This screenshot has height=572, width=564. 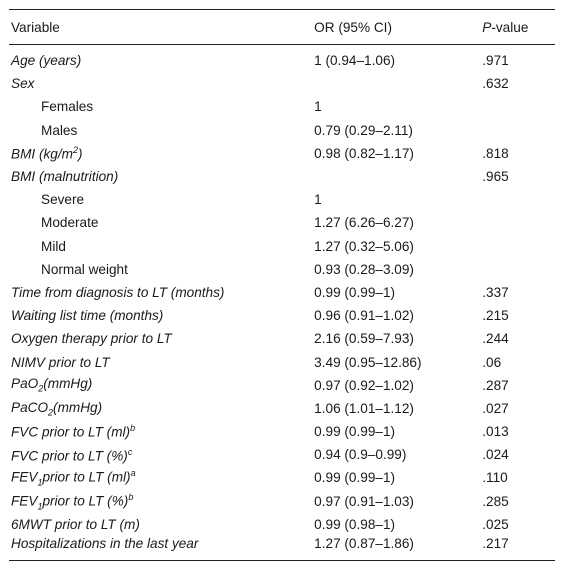 What do you see at coordinates (118, 292) in the screenshot?
I see `row-label: Time from diagnosis to LT (months)` at bounding box center [118, 292].